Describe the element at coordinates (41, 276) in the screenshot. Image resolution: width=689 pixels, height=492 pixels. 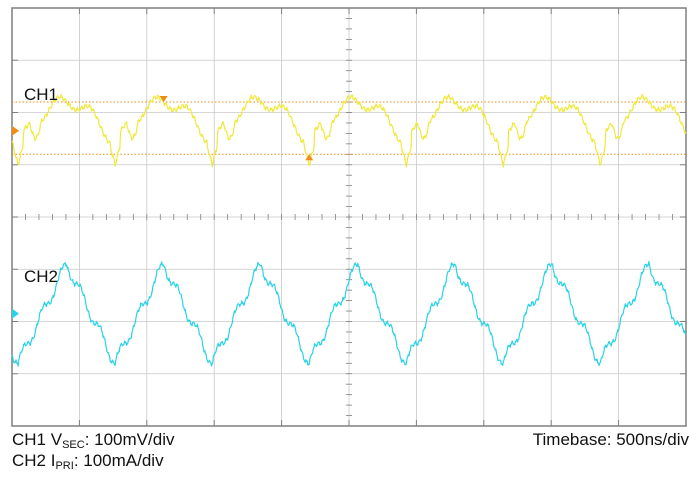
I see `ch2-label: CH2` at that location.